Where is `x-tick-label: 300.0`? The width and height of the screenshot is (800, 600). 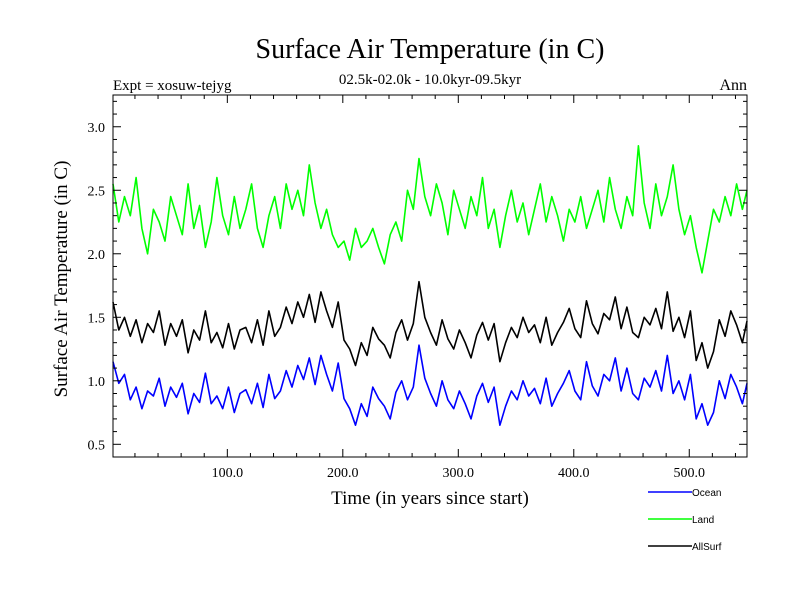
x-tick-label: 300.0 is located at coordinates (459, 473).